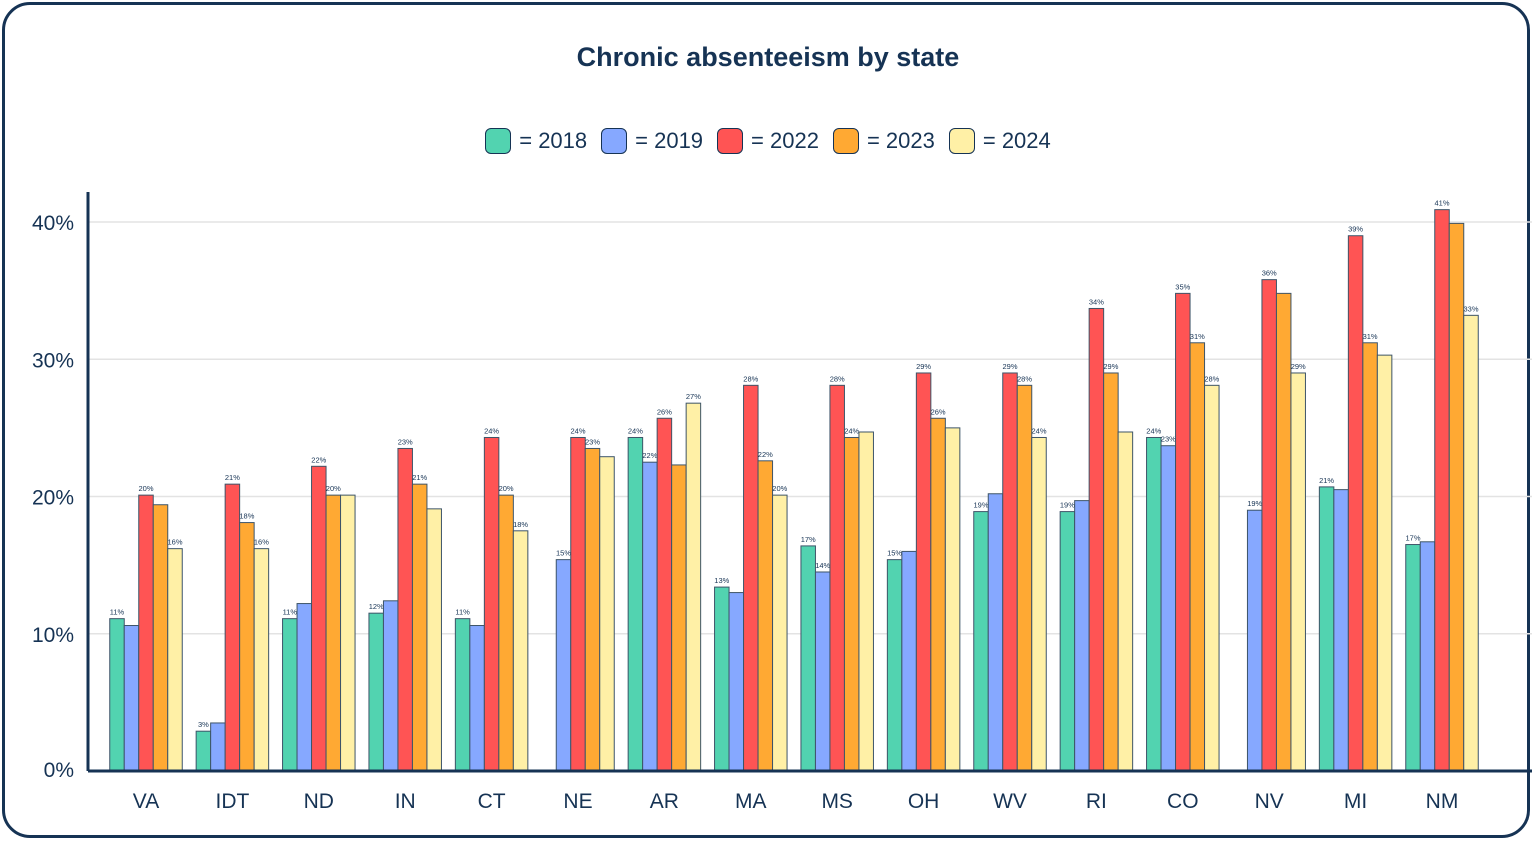 This screenshot has width=1536, height=844. I want to click on data-label-ND-2023: 20%, so click(333, 488).